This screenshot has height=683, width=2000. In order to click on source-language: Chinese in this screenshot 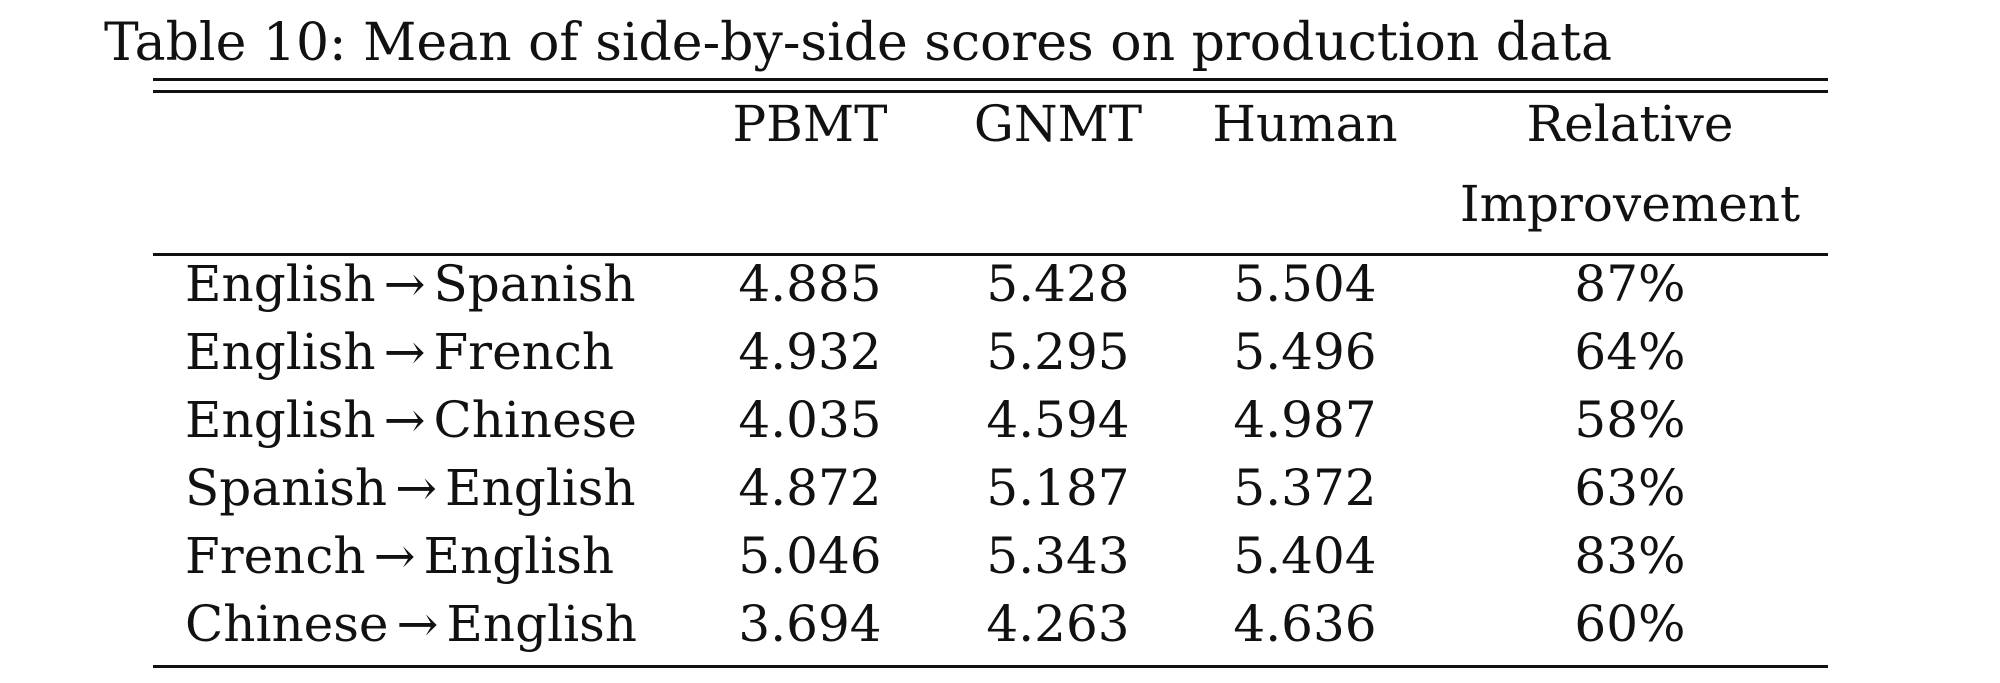, I will do `click(287, 624)`.